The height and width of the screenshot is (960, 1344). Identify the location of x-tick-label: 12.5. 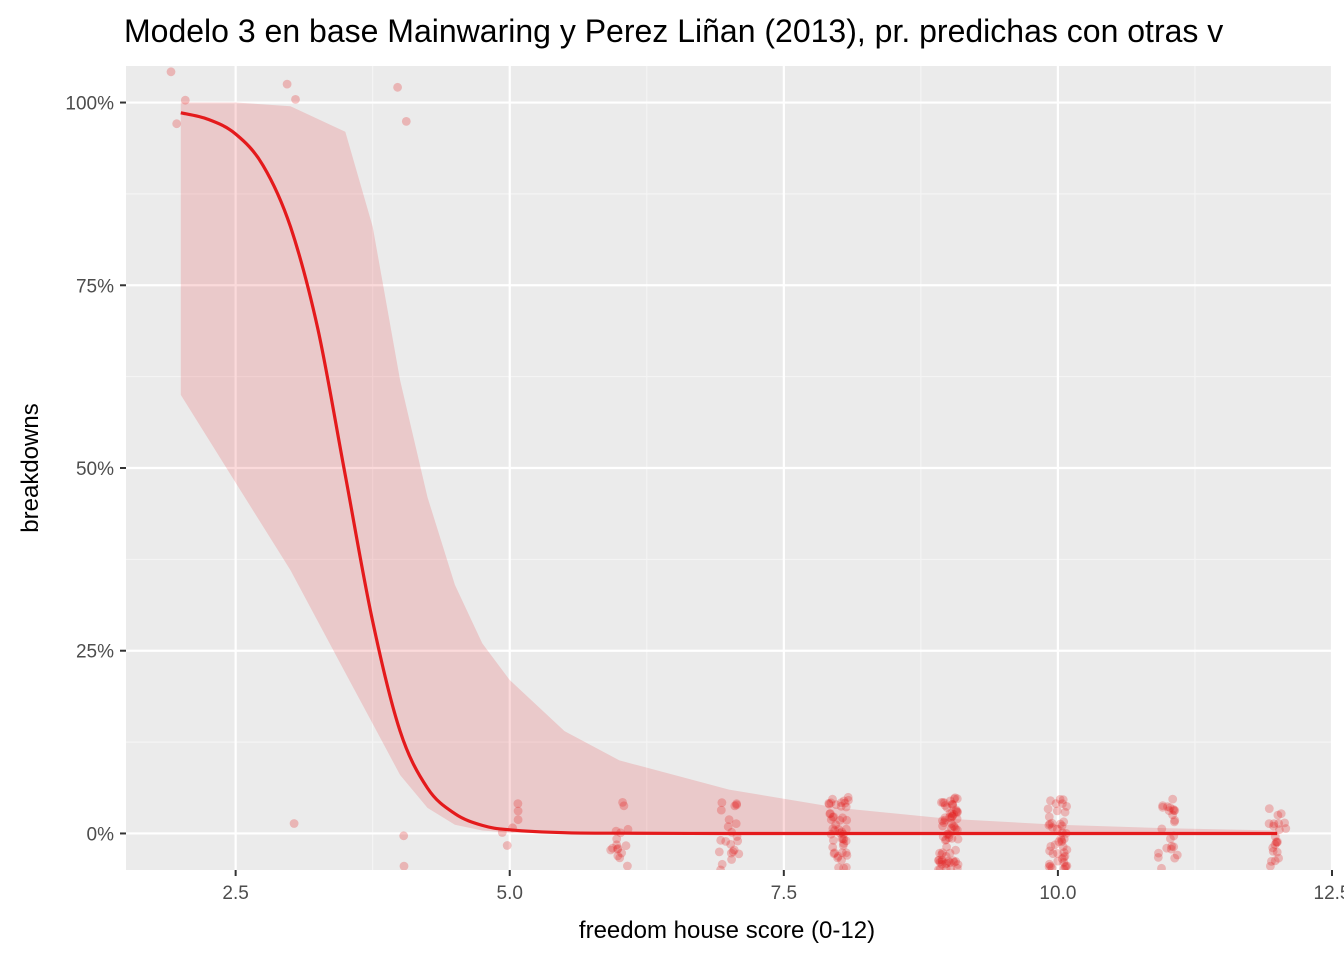
(1329, 893).